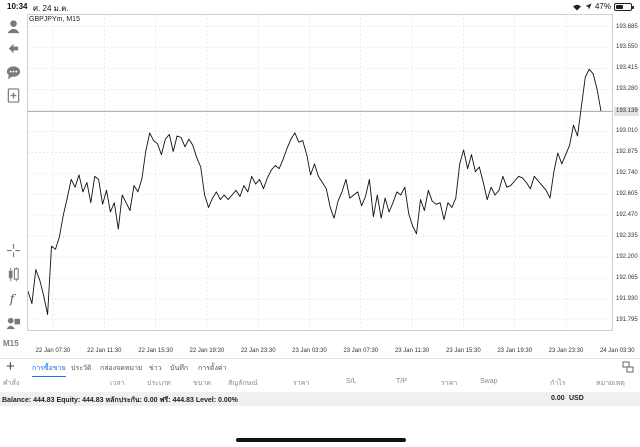 This screenshot has width=640, height=447. Describe the element at coordinates (449, 383) in the screenshot. I see `col-price-current: ราคา` at that location.